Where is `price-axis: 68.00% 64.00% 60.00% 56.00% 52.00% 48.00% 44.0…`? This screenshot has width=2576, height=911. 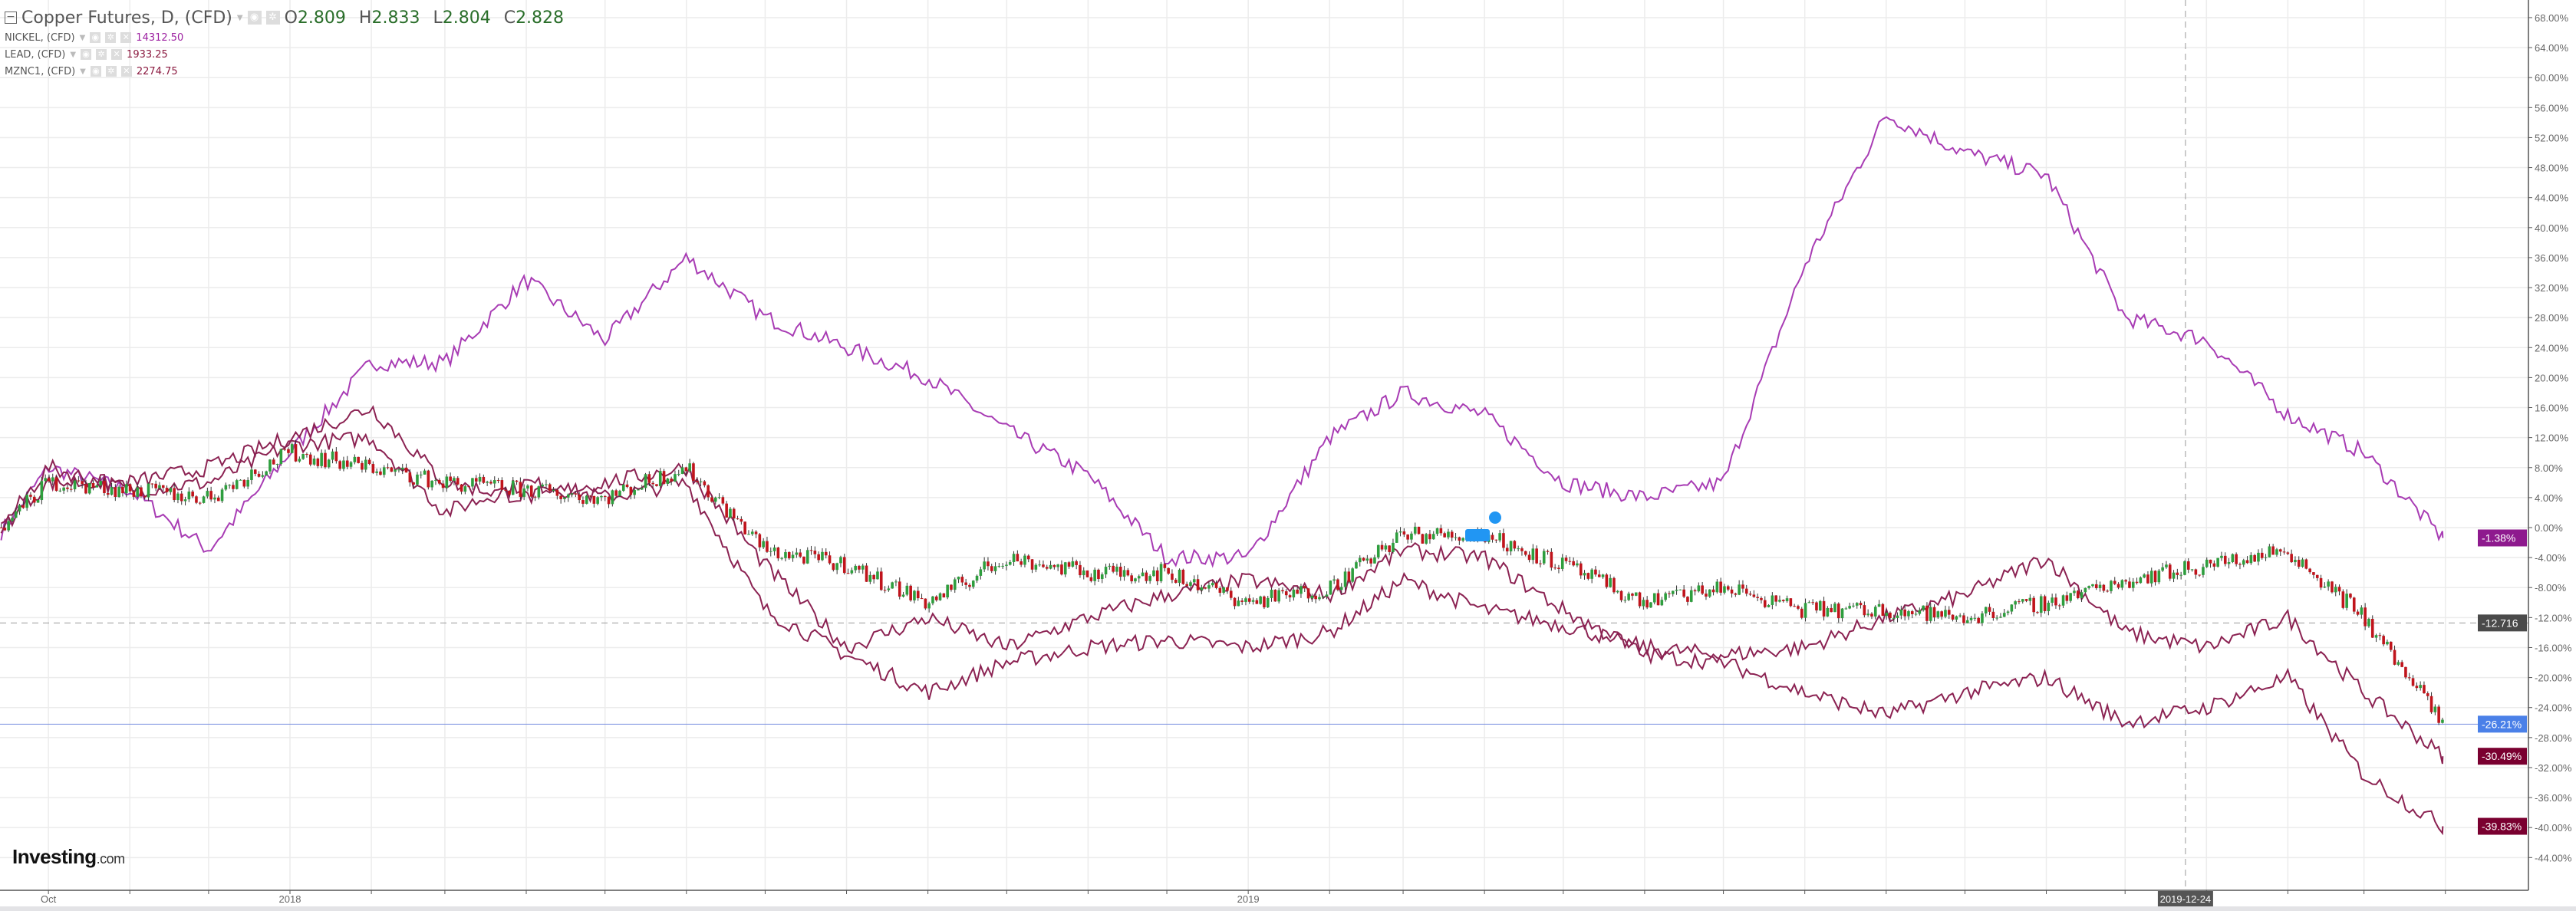
price-axis: 68.00% 64.00% 60.00% 56.00% 52.00% 48.00% 44.0… is located at coordinates (2550, 445).